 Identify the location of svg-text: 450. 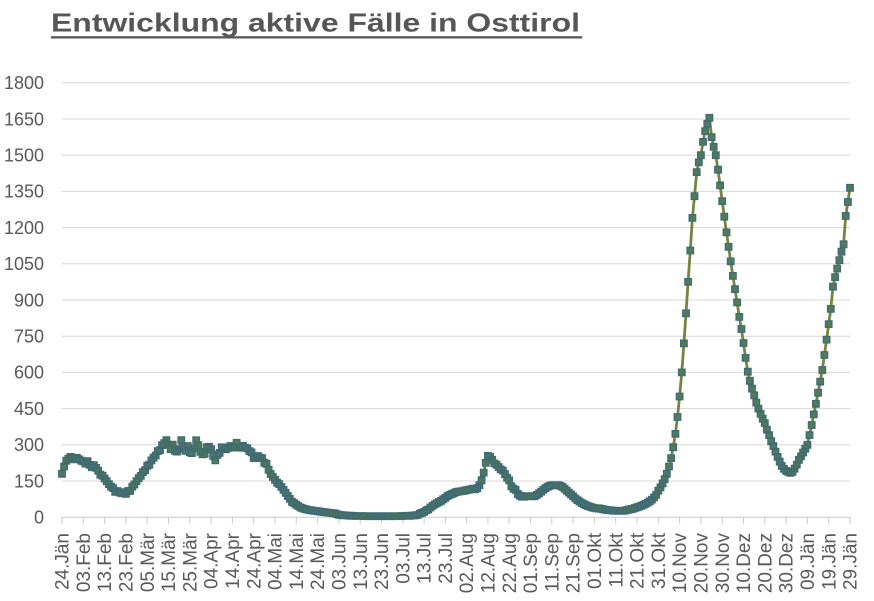
(29, 409).